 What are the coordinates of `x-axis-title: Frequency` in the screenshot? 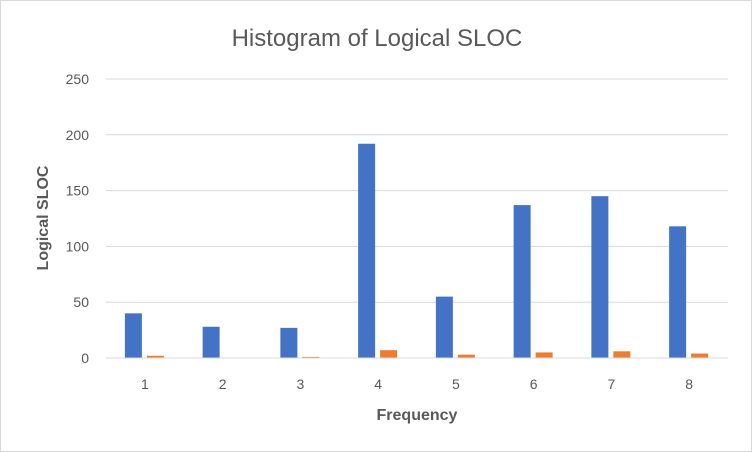 It's located at (417, 415).